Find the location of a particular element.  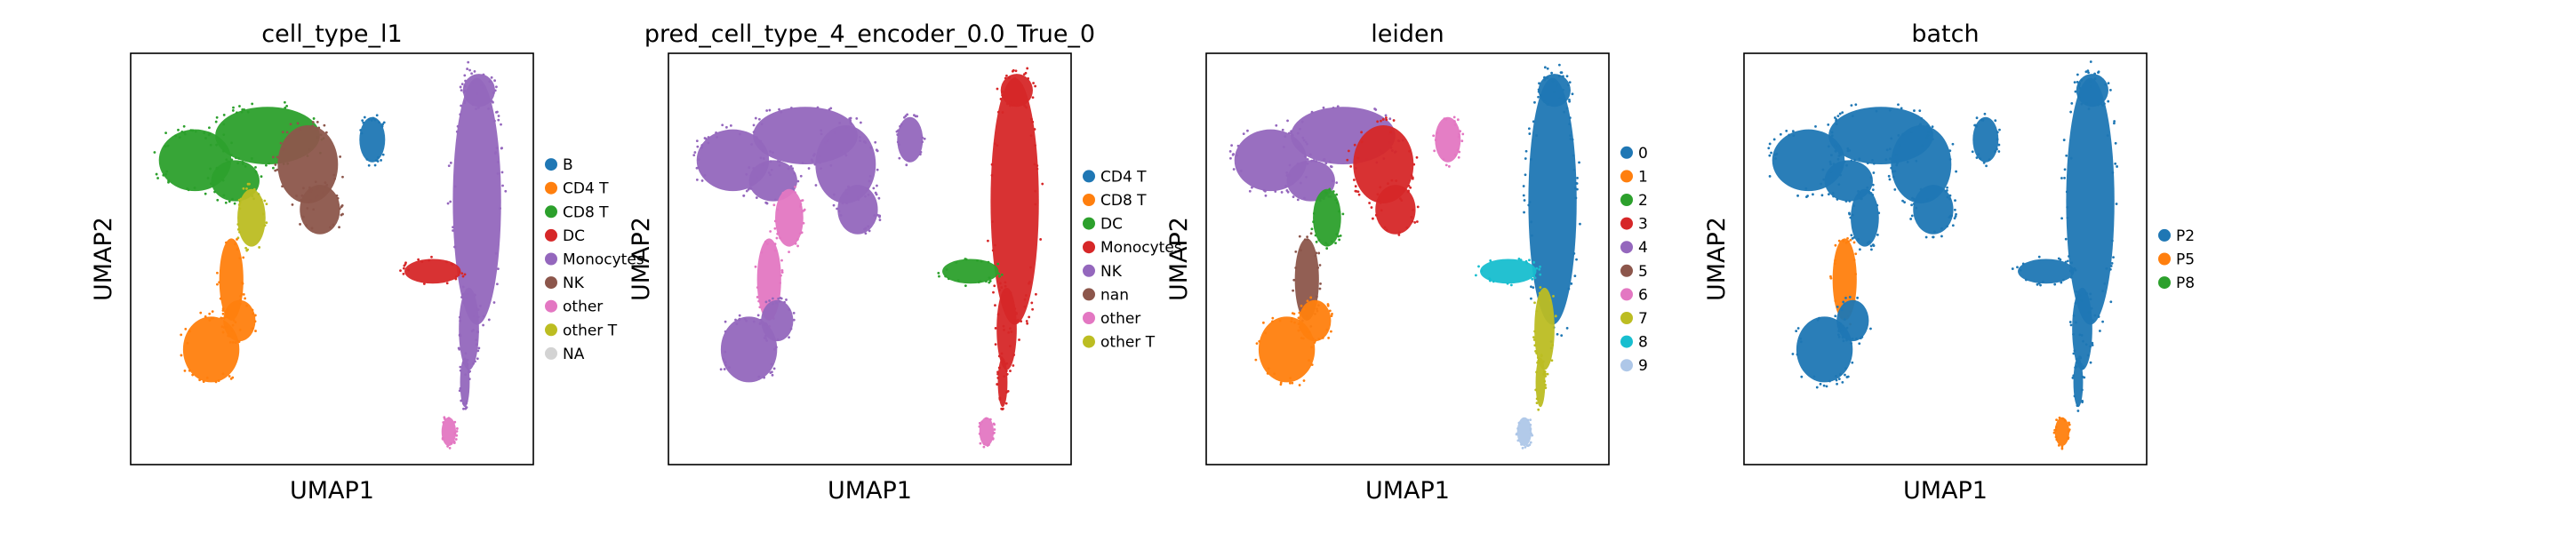

cluster-loop_center is located at coordinates (1327, 218).